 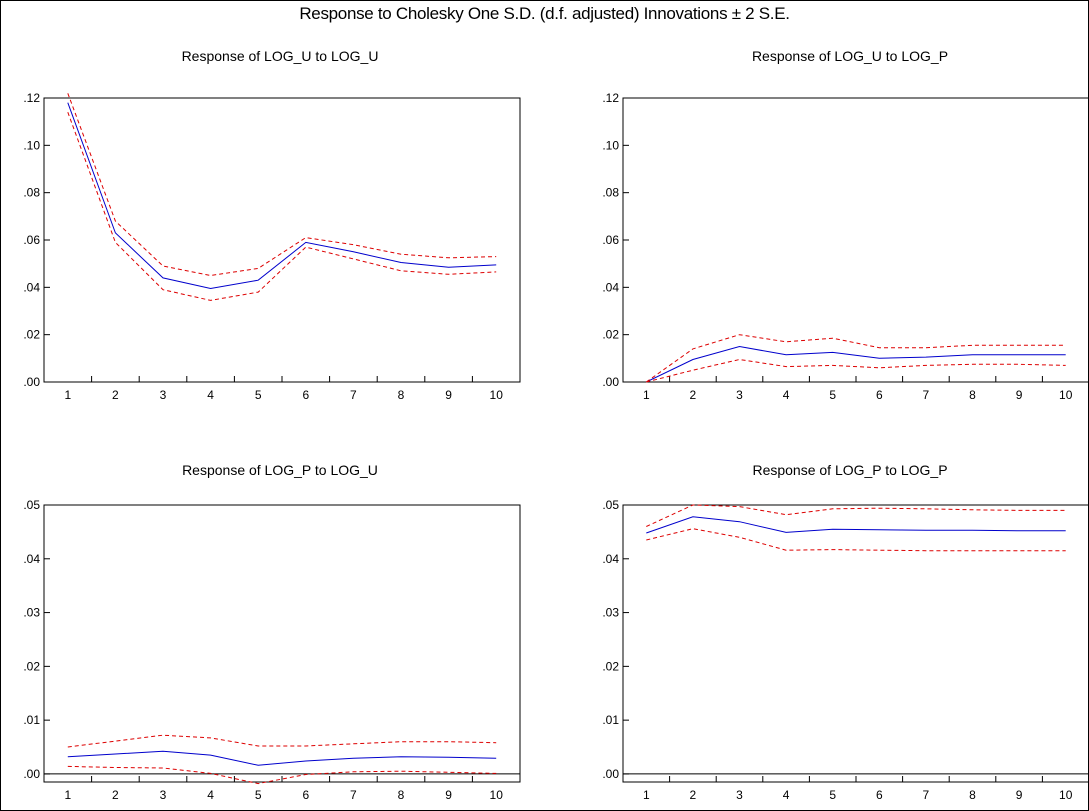 I want to click on panel-4-ytick-label: .00, so click(x=610, y=774).